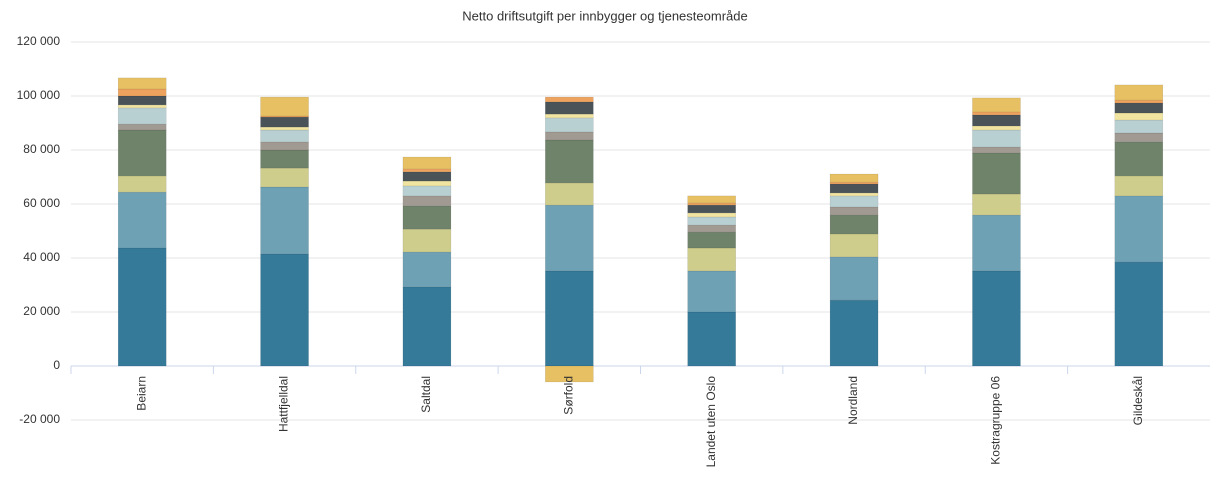 Image resolution: width=1210 pixels, height=485 pixels. Describe the element at coordinates (141, 393) in the screenshot. I see `x-tick-label: Beiarn` at that location.